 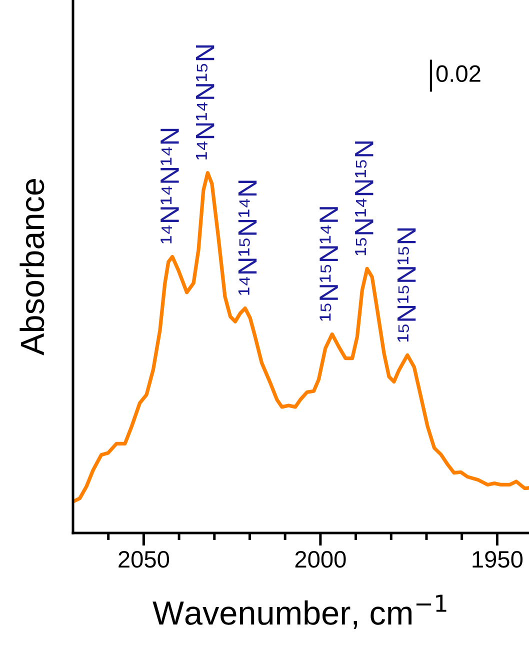 What do you see at coordinates (329, 264) in the screenshot?
I see `annotation: ¹⁵N¹⁵N¹⁴N` at bounding box center [329, 264].